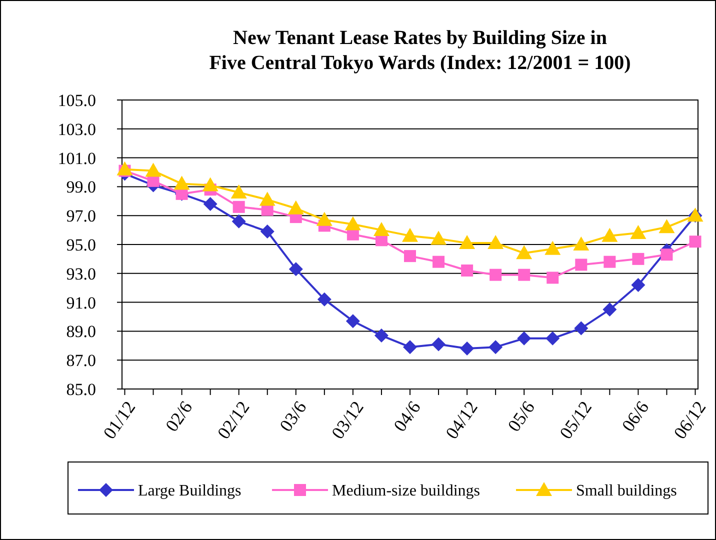 The height and width of the screenshot is (540, 716). Describe the element at coordinates (293, 416) in the screenshot. I see `x-tick-label: 03/6` at that location.